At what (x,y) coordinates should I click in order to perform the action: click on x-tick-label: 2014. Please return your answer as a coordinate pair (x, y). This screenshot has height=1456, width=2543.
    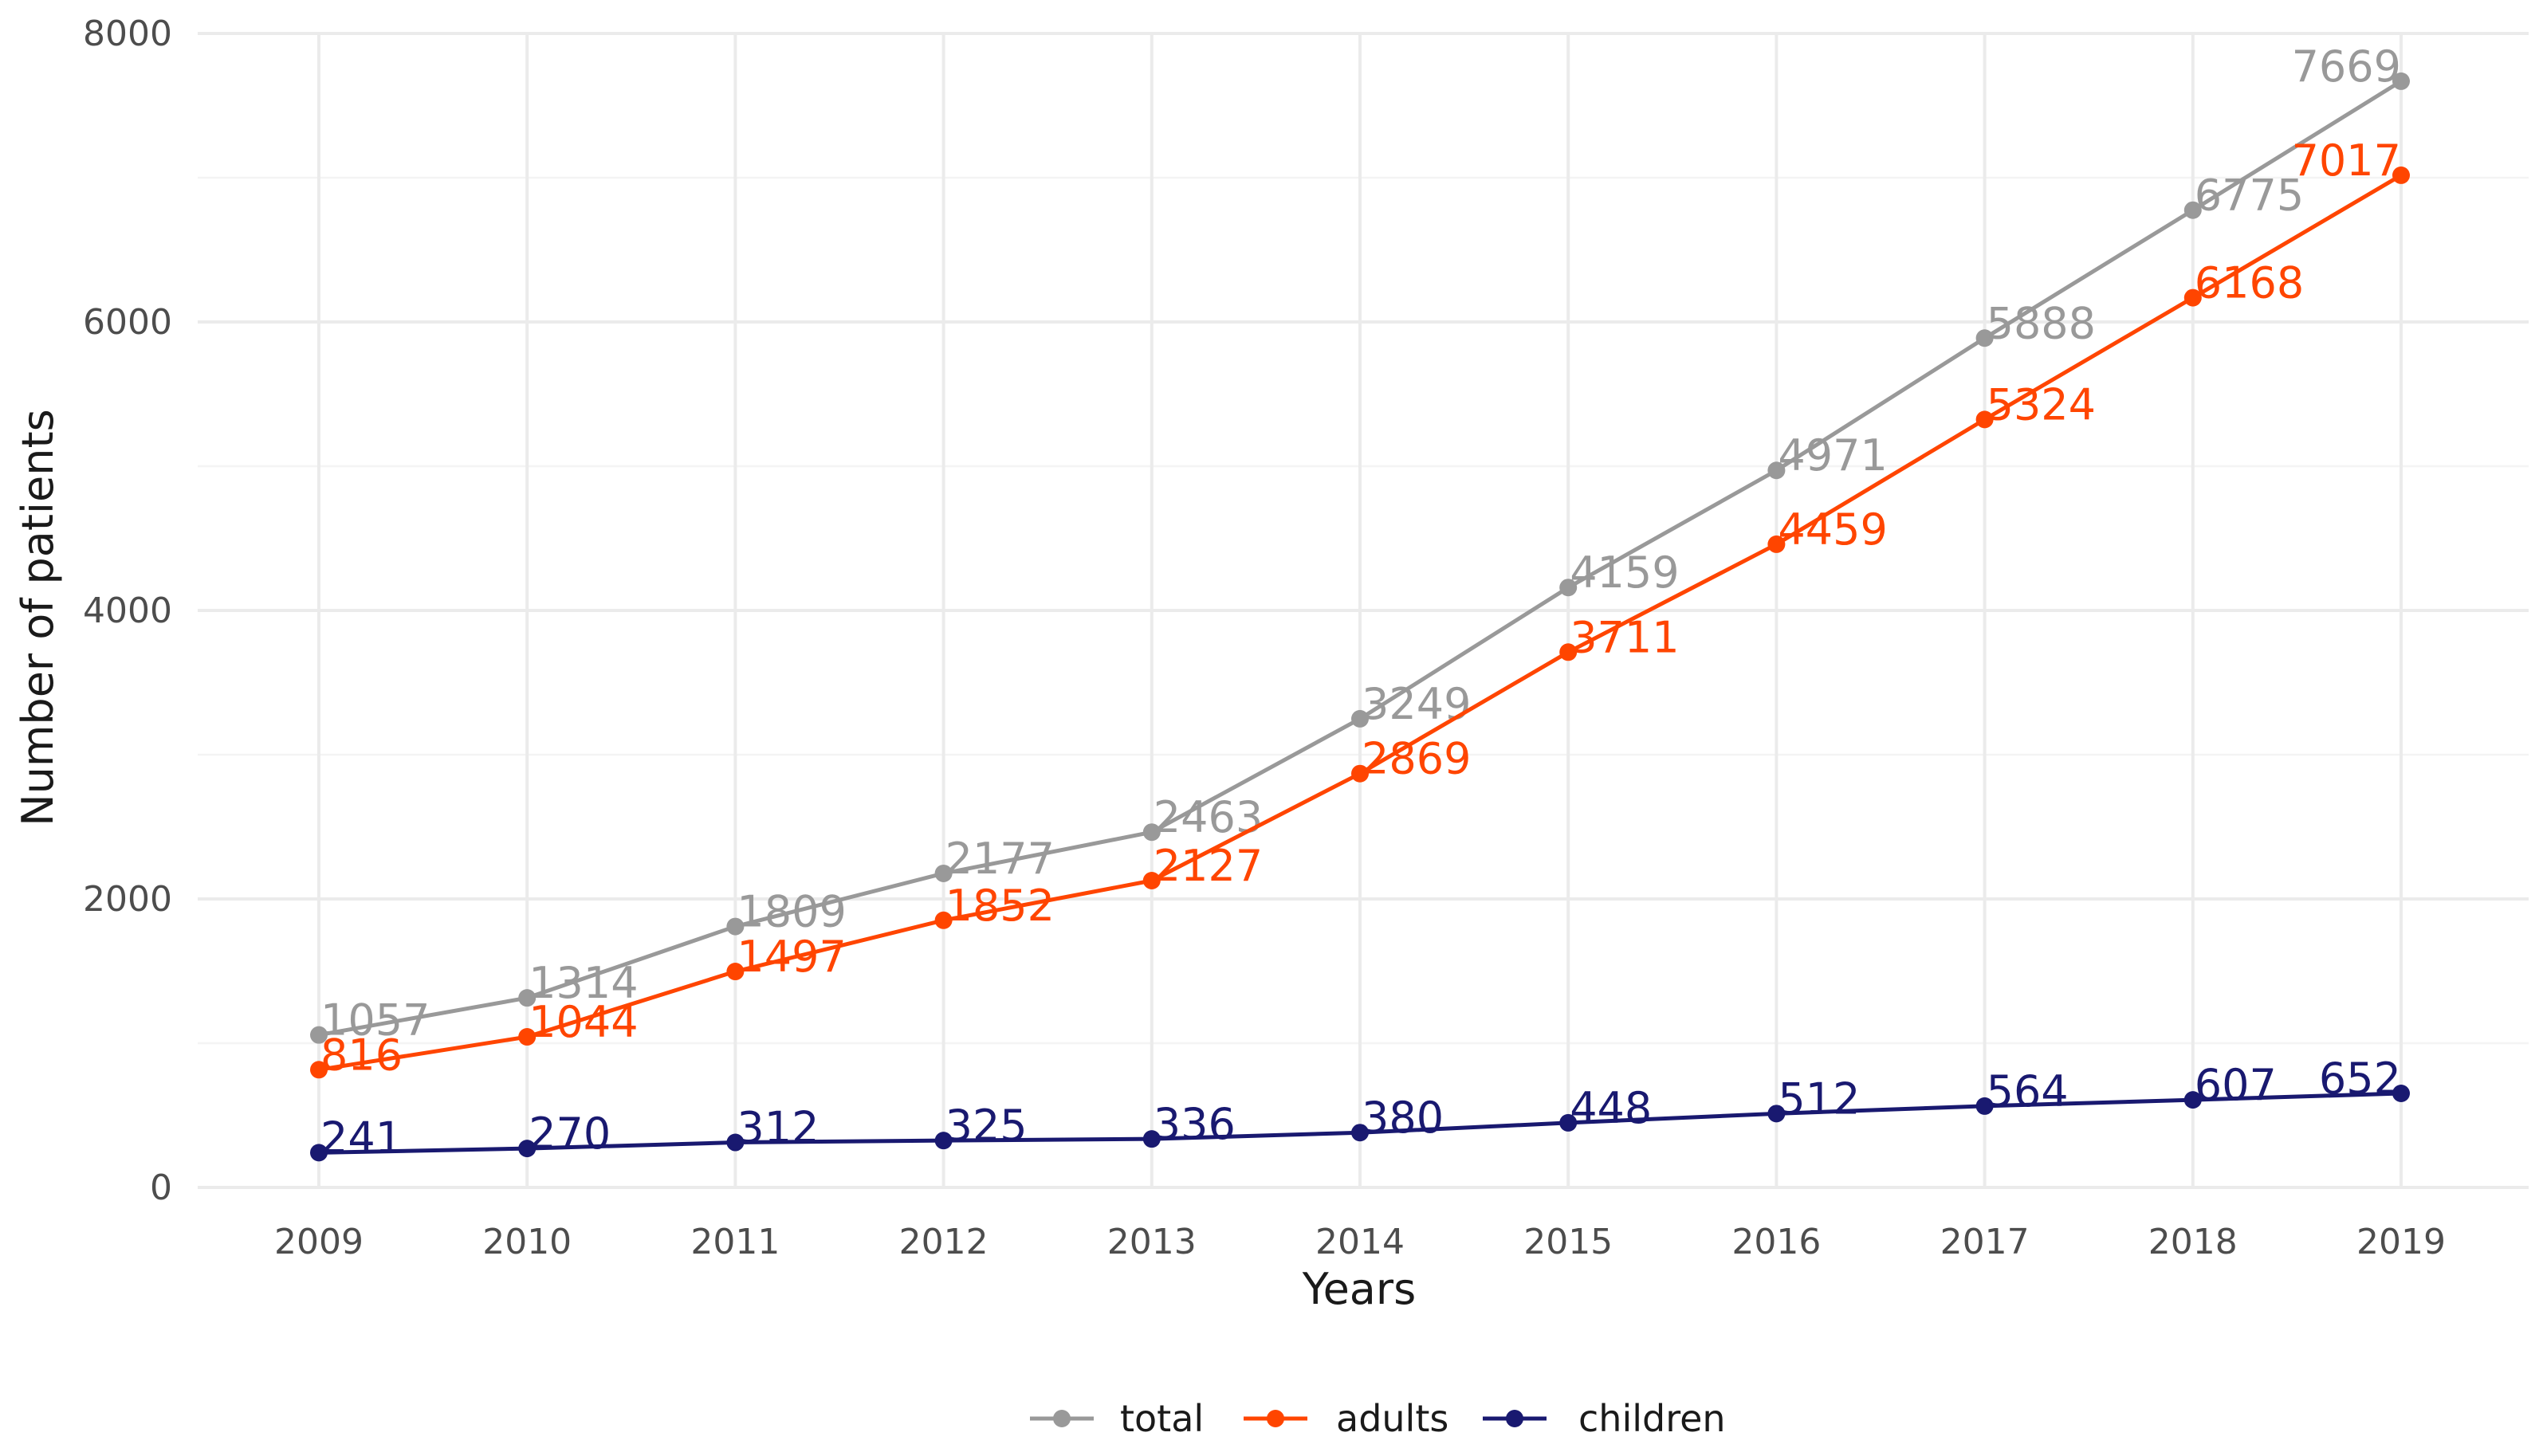
    Looking at the image, I should click on (1360, 1242).